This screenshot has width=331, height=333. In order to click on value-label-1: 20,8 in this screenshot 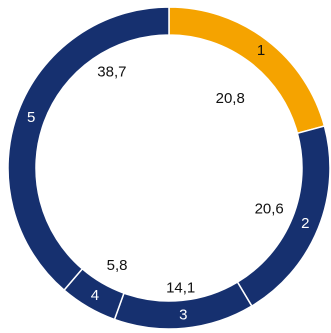, I will do `click(230, 98)`.